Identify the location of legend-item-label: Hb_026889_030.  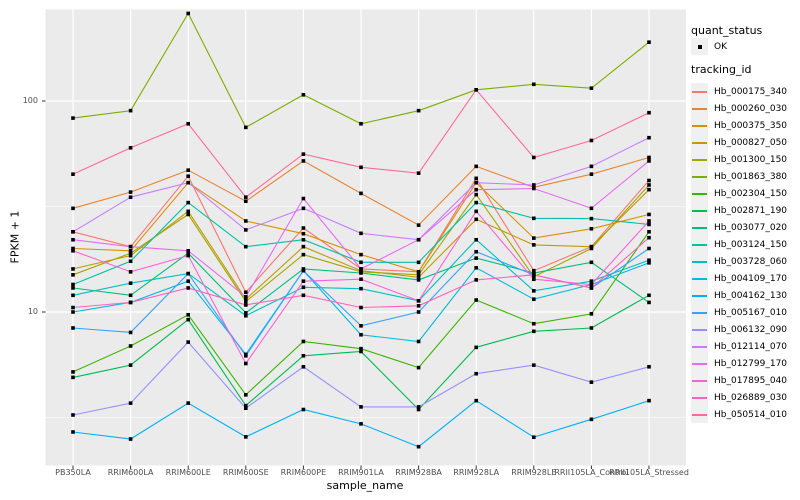
(751, 397).